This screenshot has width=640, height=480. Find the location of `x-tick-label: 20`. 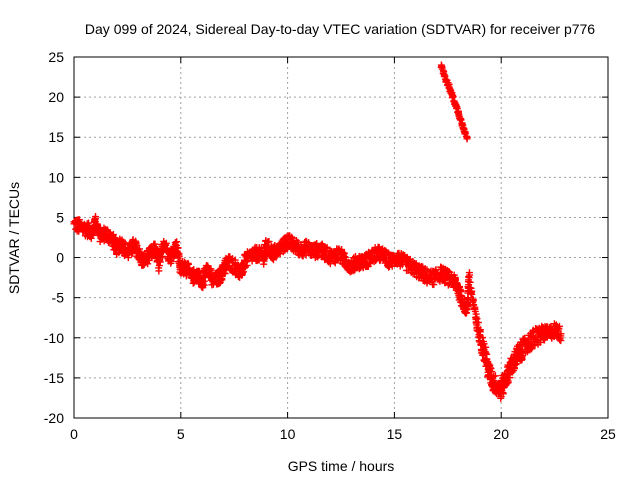

x-tick-label: 20 is located at coordinates (501, 434).